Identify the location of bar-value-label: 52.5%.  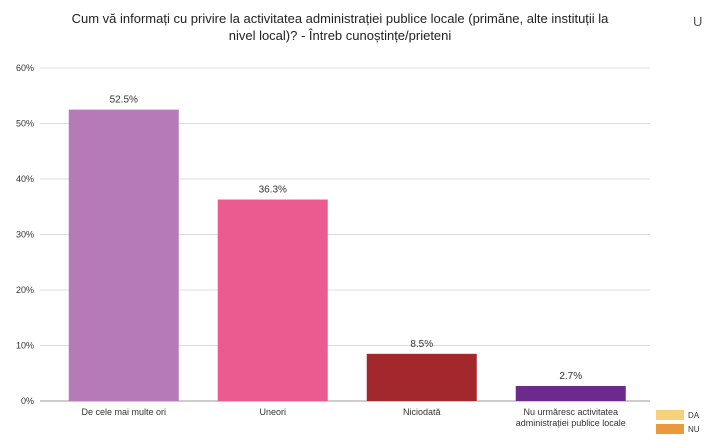
(124, 100).